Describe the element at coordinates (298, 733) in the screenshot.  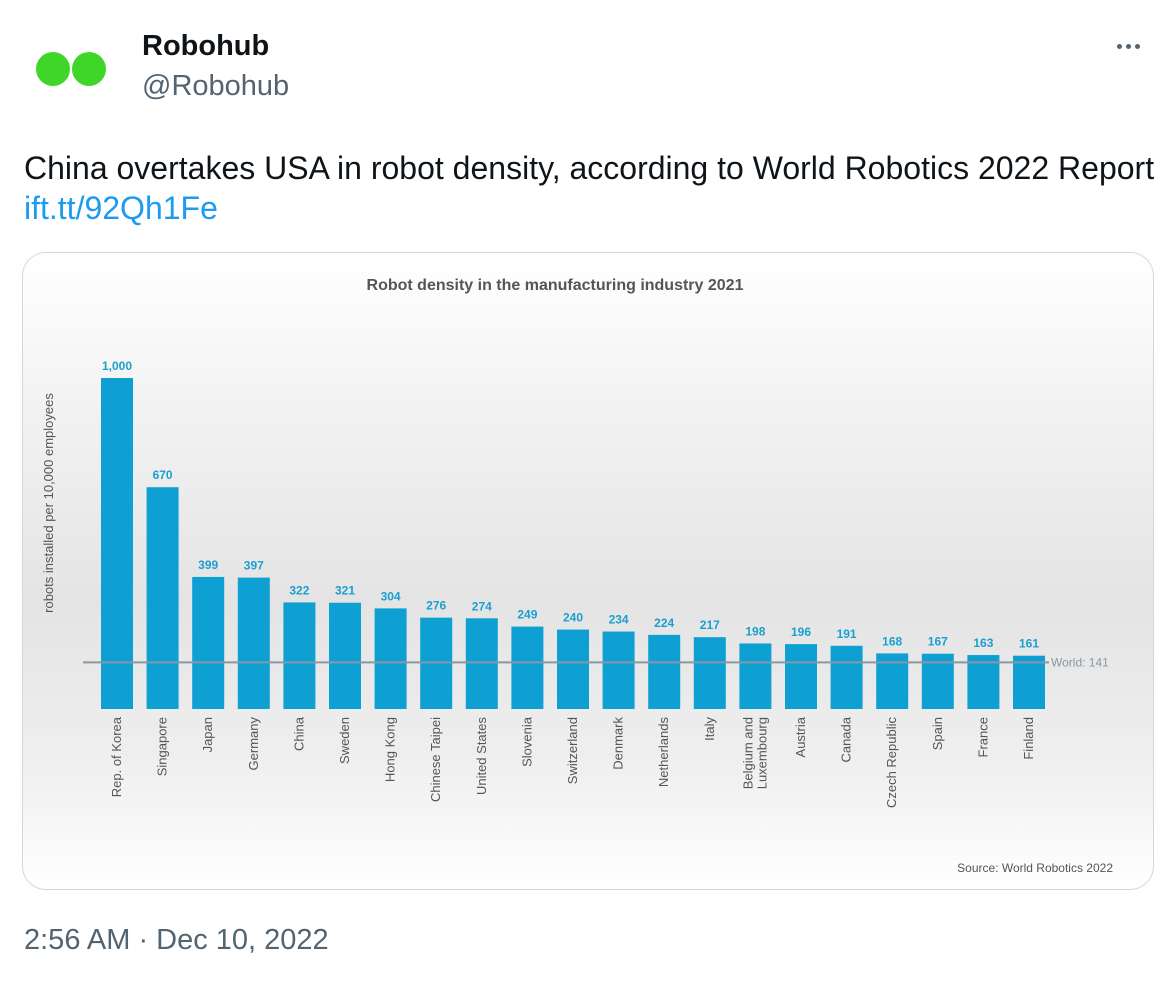
I see `chart-category-label: China` at that location.